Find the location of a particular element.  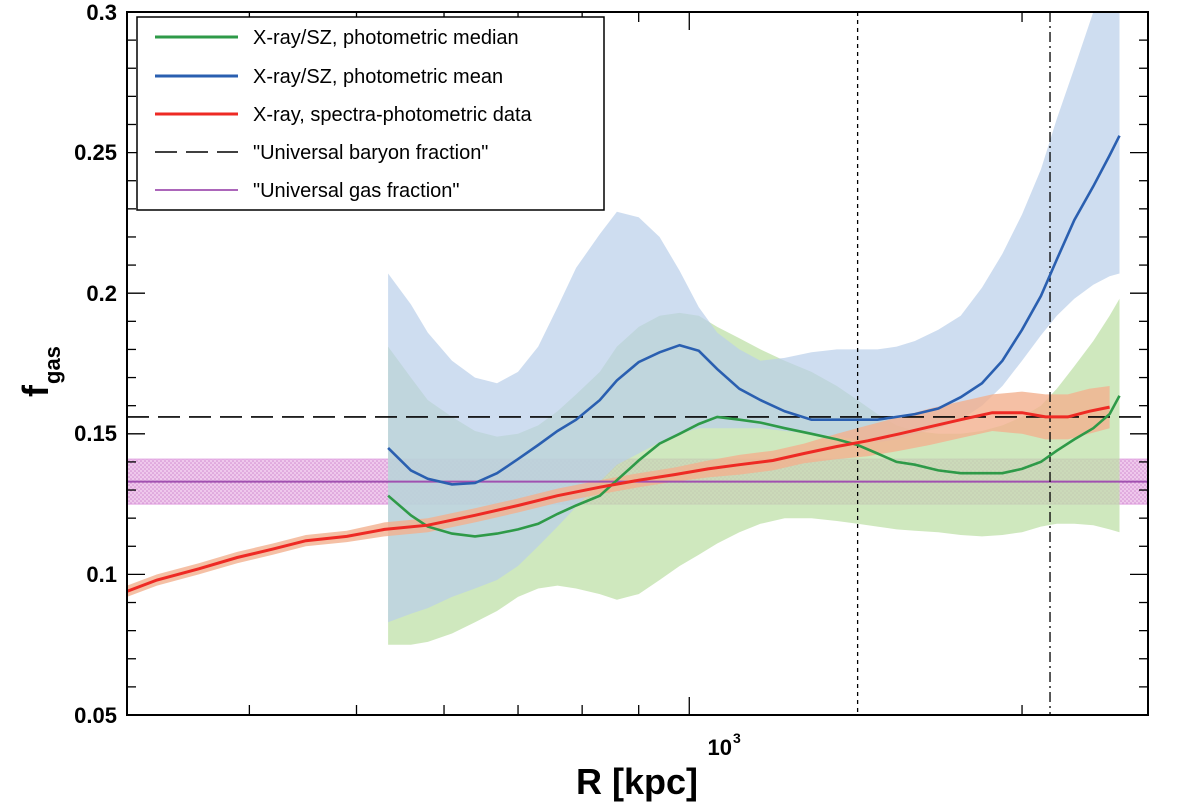

legend-item: "Universal baryon fraction" is located at coordinates (321, 153).